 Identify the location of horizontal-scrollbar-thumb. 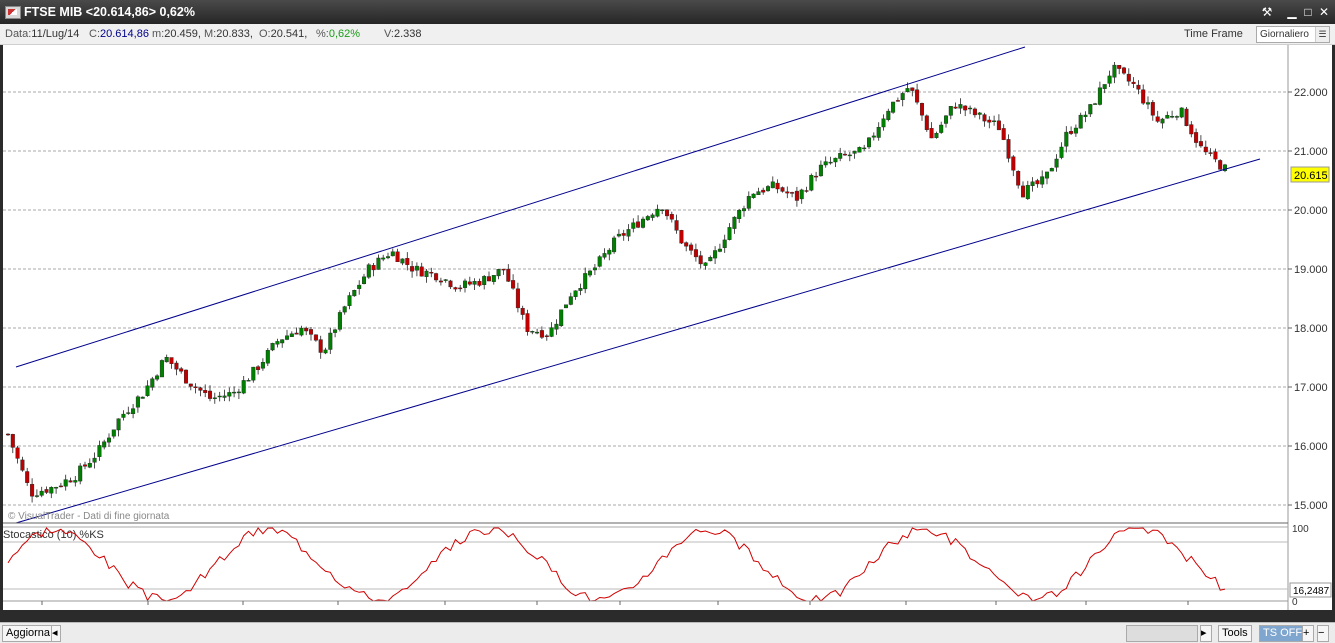
(1162, 633).